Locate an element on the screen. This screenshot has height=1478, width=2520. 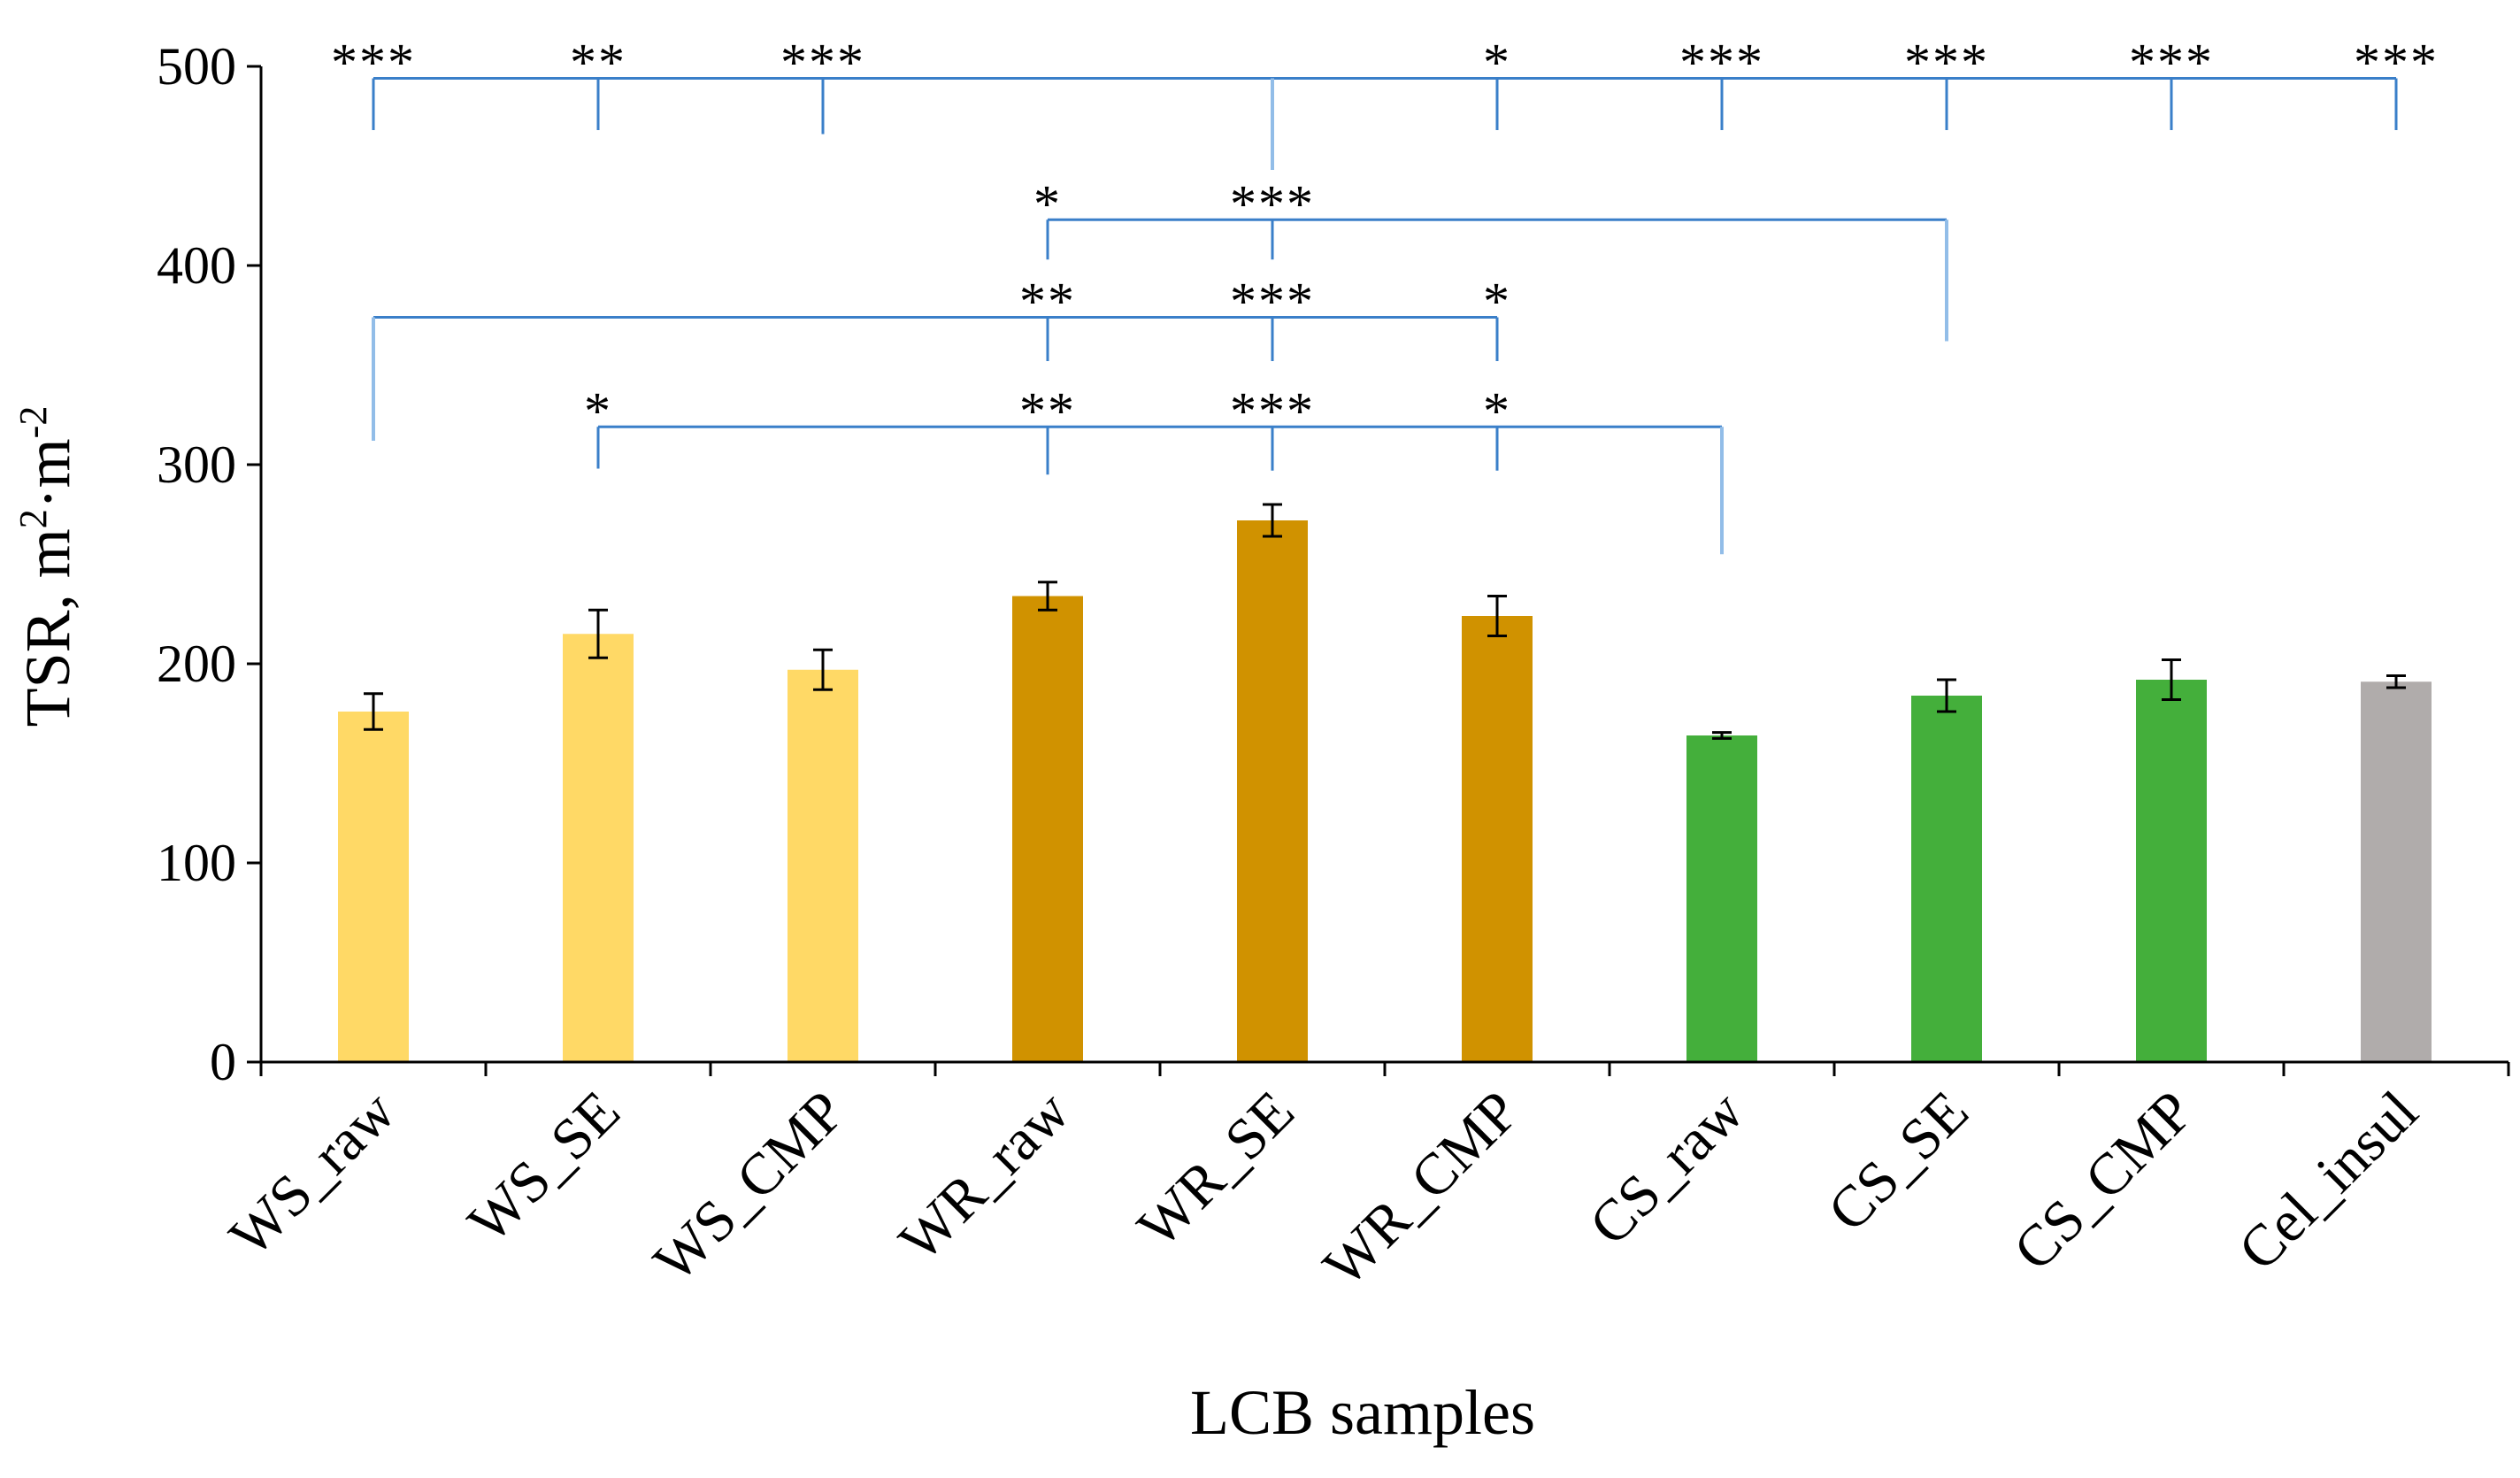
y-ticks: 0 100 200 300 400 500 is located at coordinates (209, 564).